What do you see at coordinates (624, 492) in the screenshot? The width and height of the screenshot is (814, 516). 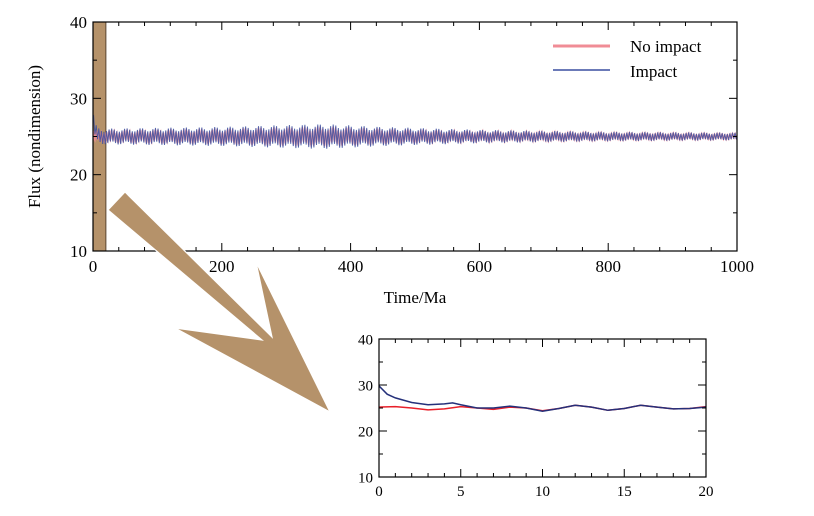 I see `inset-x-tick-label: 15` at bounding box center [624, 492].